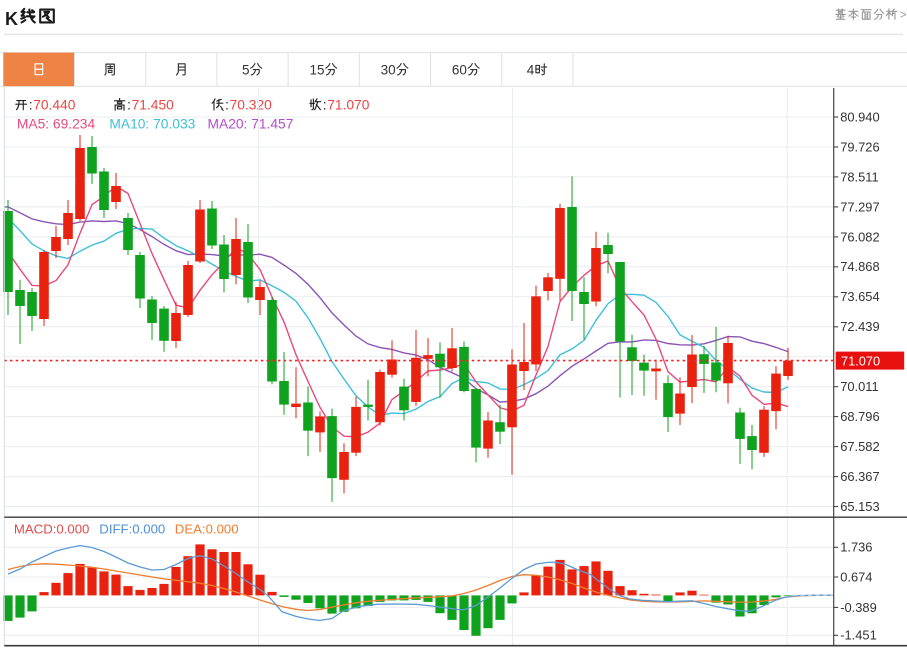 This screenshot has height=648, width=907. I want to click on svg-text: 1.736, so click(856, 547).